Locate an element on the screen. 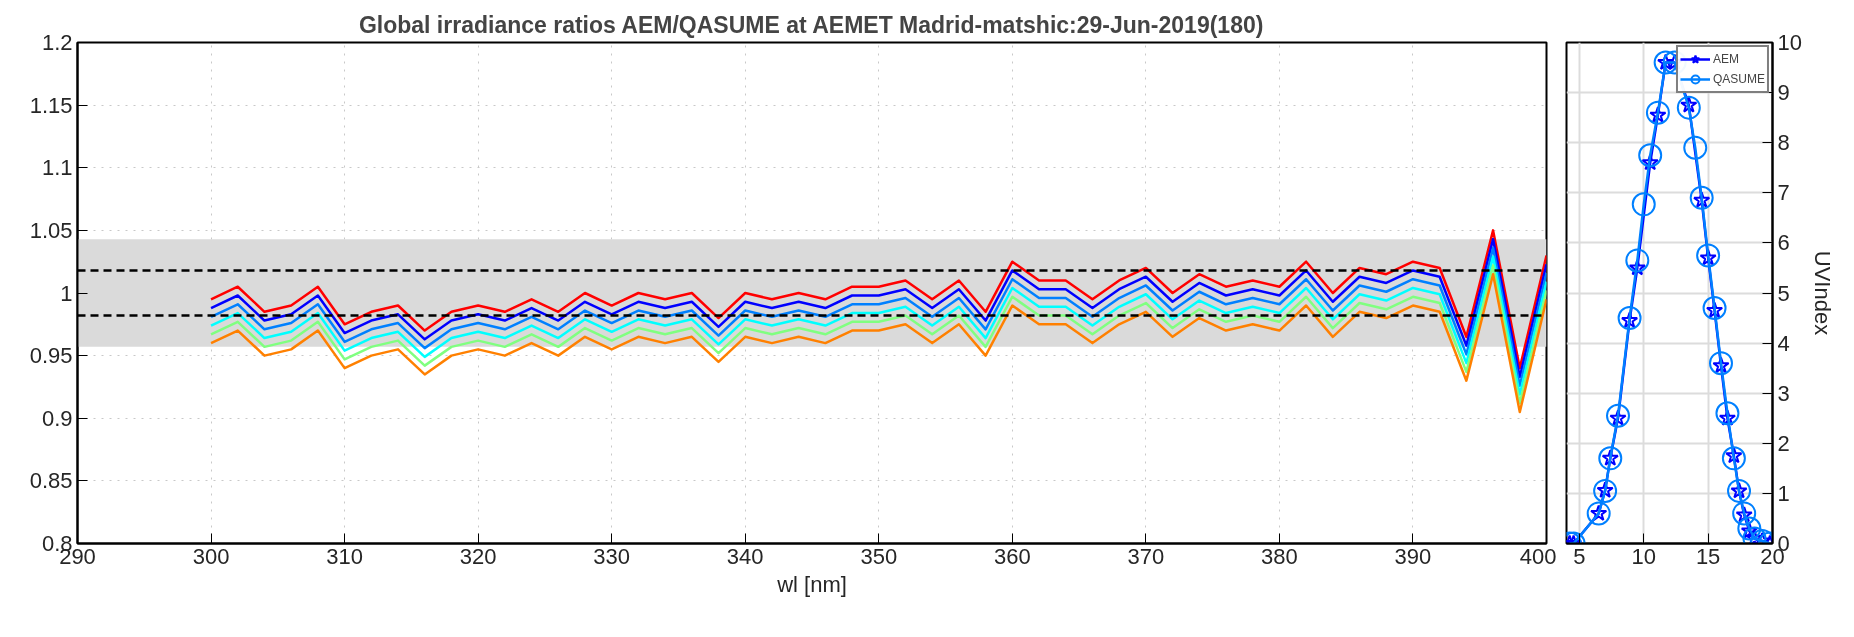  legend-label: AEM is located at coordinates (1725, 59).